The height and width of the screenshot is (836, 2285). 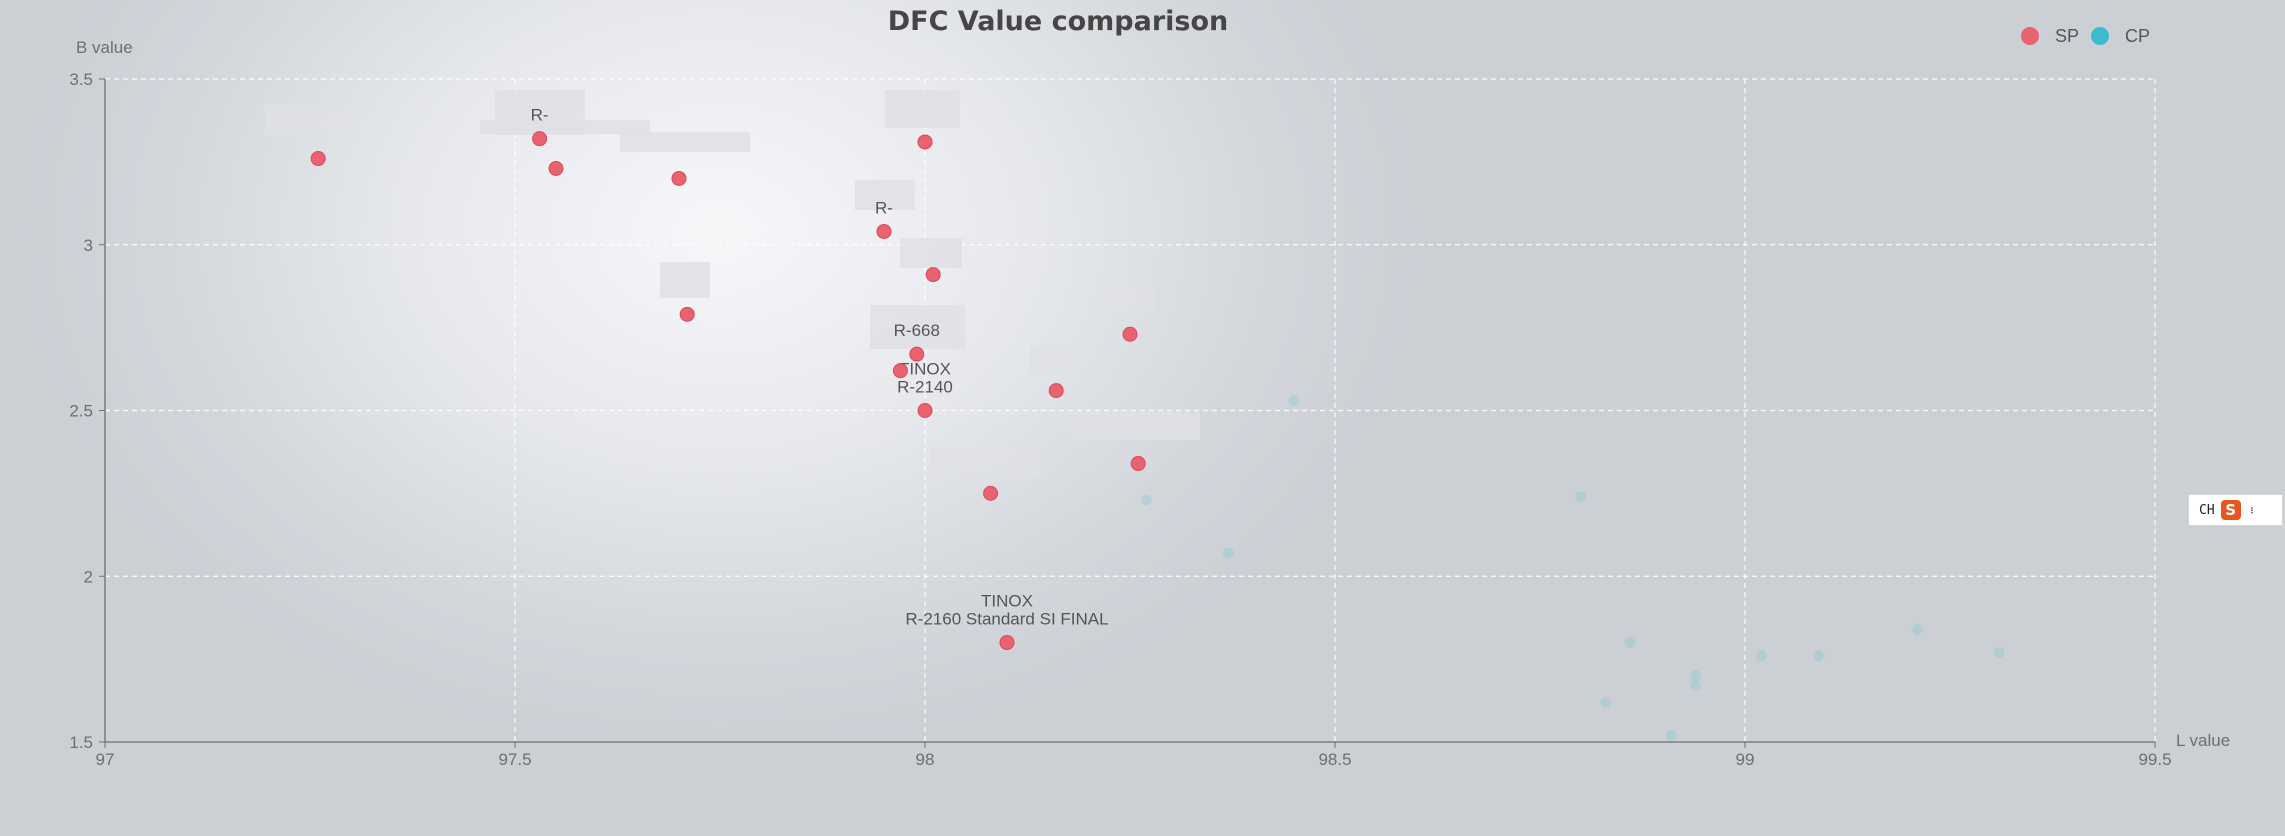 I want to click on y-axis-label: B value, so click(x=104, y=47).